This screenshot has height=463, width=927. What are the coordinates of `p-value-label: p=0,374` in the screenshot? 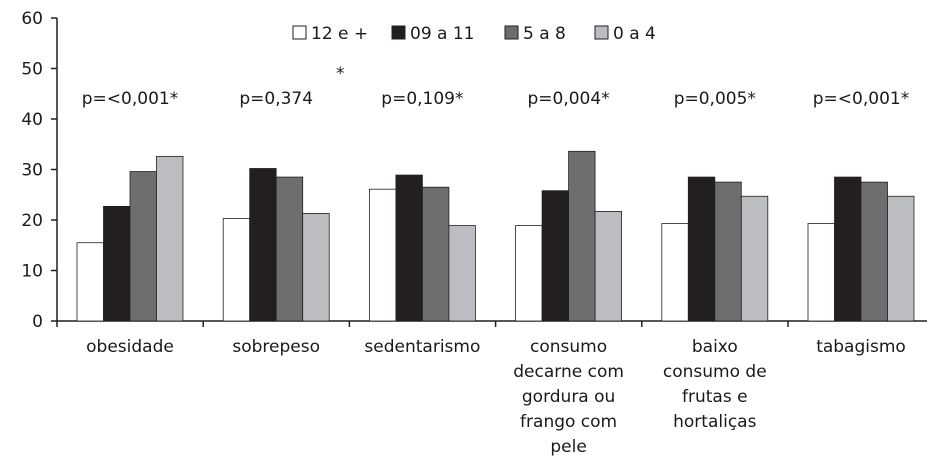 It's located at (276, 99).